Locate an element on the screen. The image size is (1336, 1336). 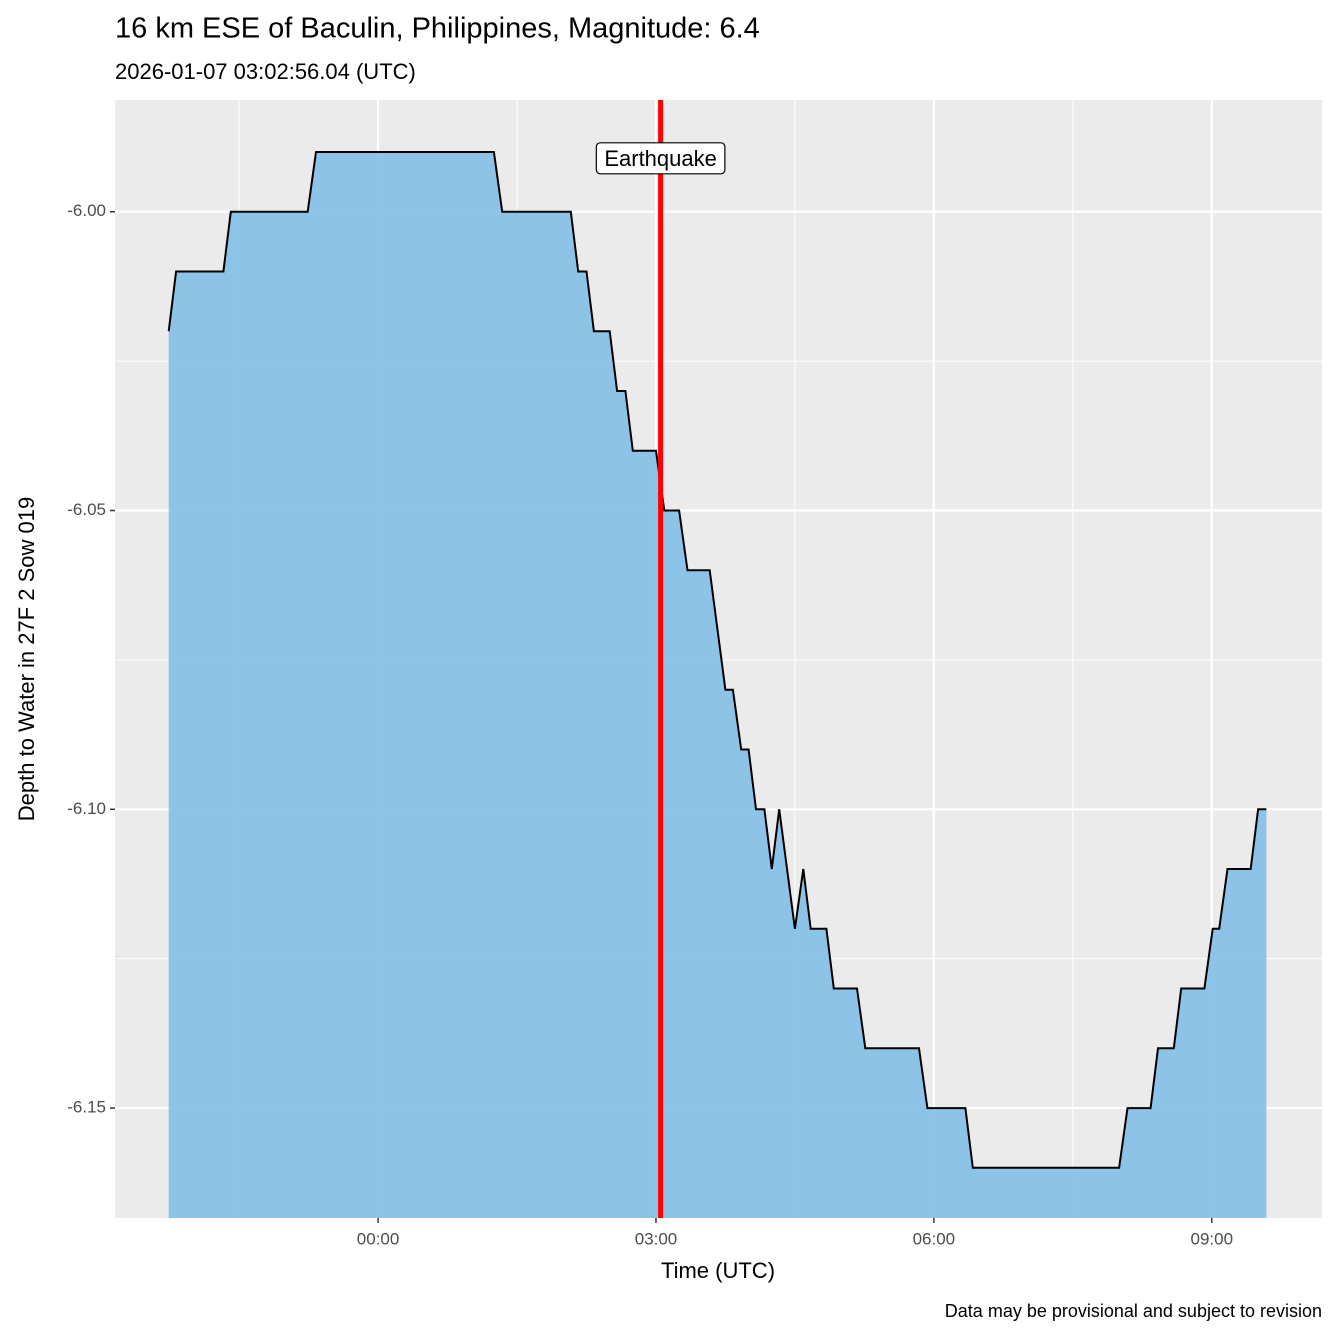
x-tick-label: 03:00 is located at coordinates (656, 1238).